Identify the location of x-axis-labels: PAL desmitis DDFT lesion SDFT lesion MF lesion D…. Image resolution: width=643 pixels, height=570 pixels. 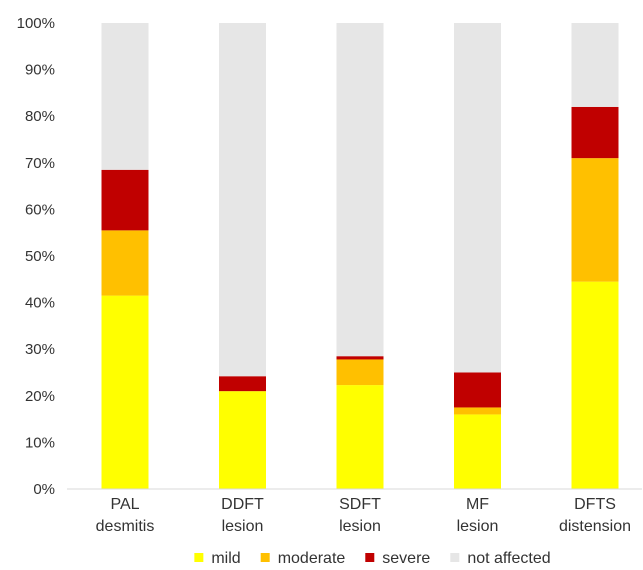
(363, 515).